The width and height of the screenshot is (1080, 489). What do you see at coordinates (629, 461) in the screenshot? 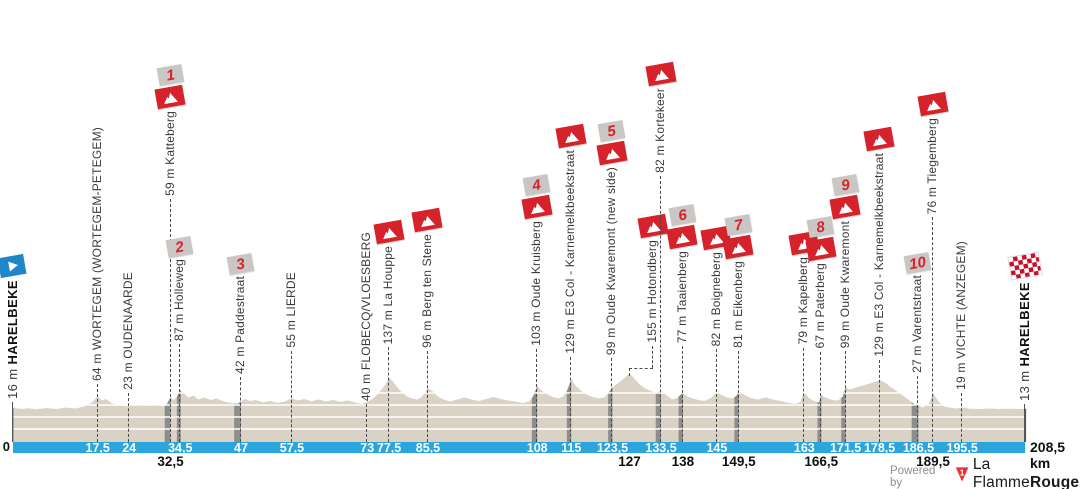
I see `km-tick-secondary: 127` at bounding box center [629, 461].